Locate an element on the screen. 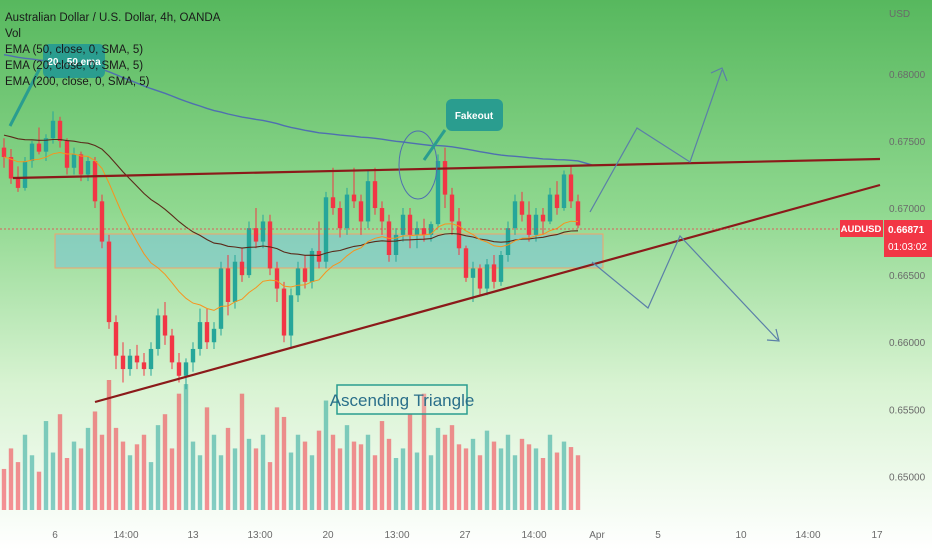 The image size is (932, 550). indicator-ema20: EMA (20, close, 0, SMA, 5) is located at coordinates (74, 66).